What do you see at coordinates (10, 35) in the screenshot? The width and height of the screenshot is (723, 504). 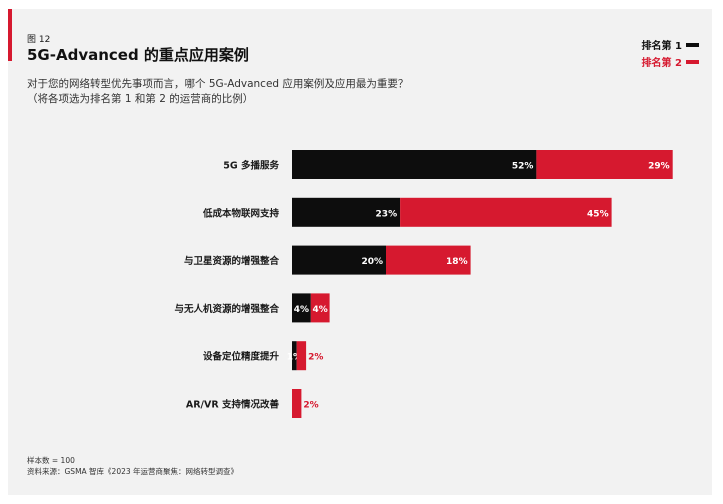 I see `accent-bar` at bounding box center [10, 35].